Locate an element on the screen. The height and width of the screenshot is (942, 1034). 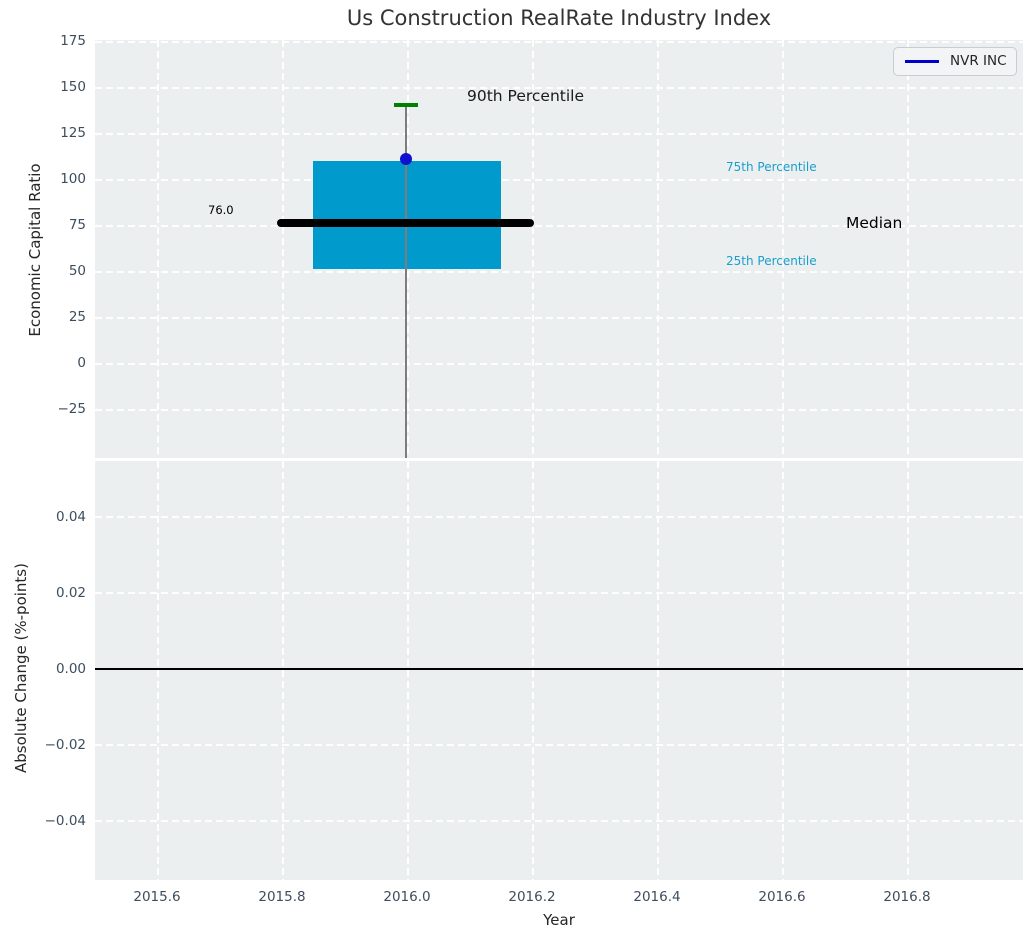
x-tick-label: 2015.8 is located at coordinates (282, 897).